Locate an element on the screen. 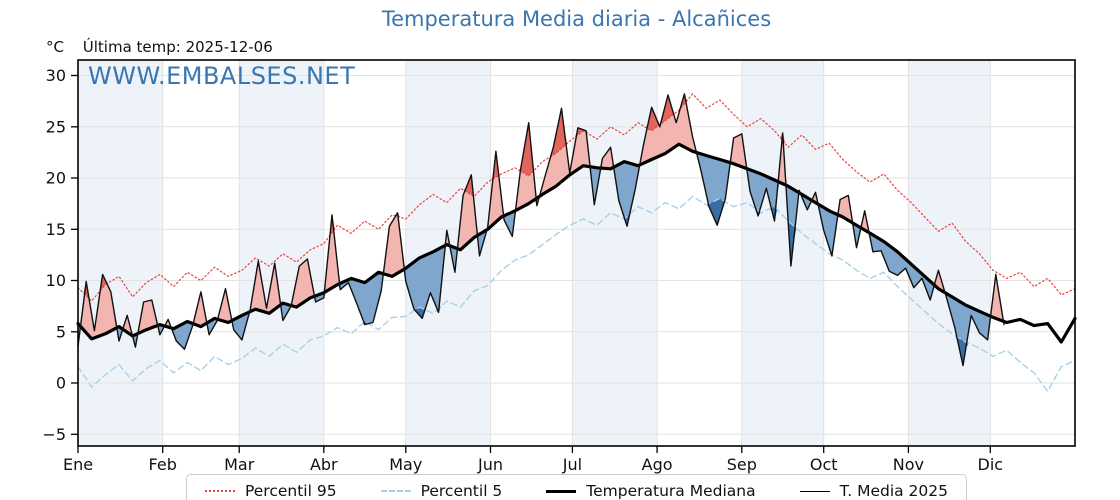 Image resolution: width=1120 pixels, height=500 pixels. svg-text: 15 is located at coordinates (56, 229).